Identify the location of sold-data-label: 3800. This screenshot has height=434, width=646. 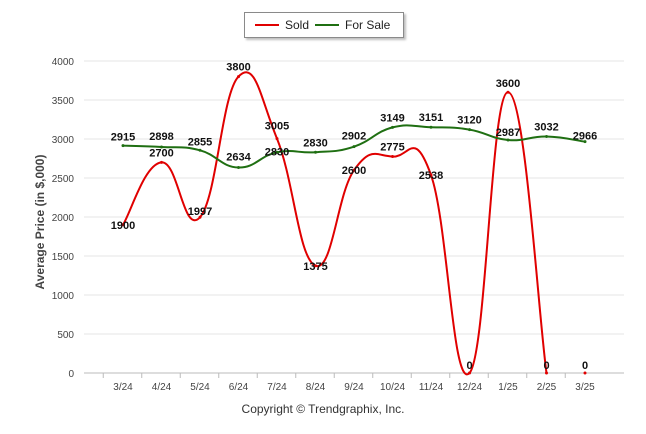
(238, 68).